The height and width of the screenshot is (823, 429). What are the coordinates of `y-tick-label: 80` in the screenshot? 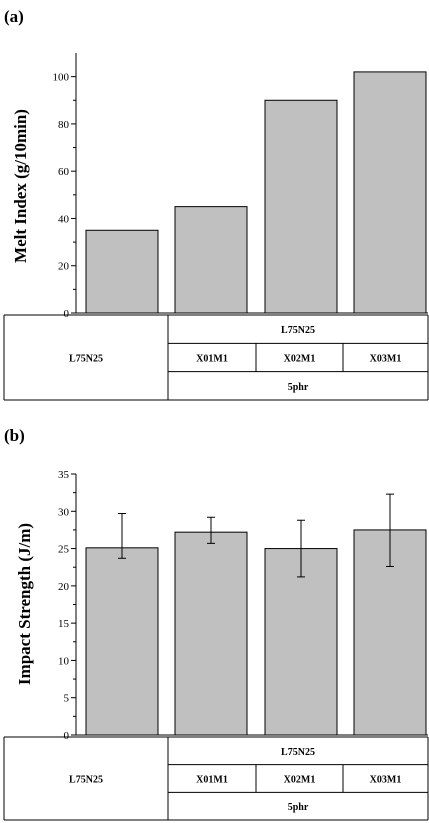 It's located at (64, 125).